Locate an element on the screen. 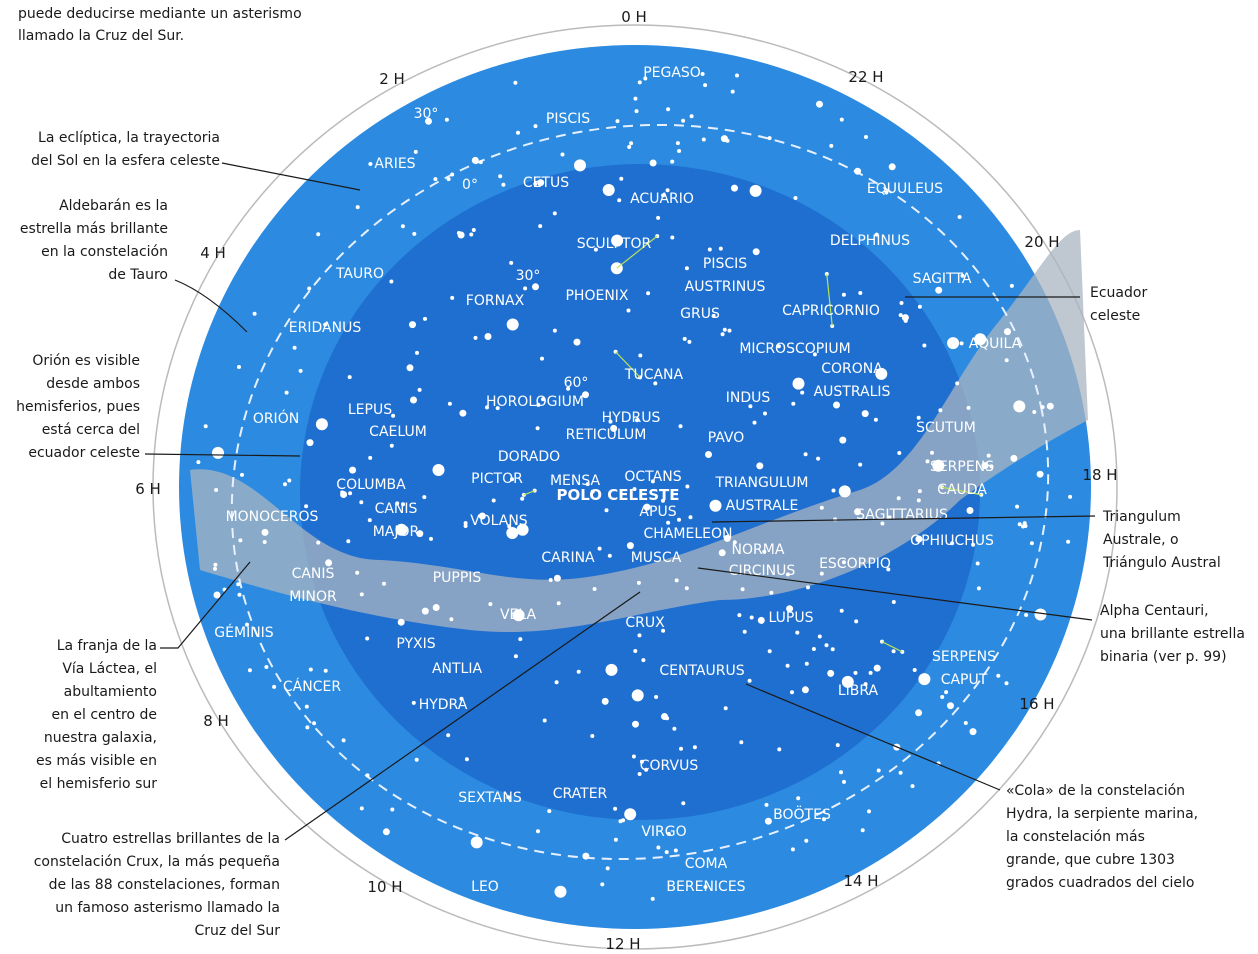 The image size is (1258, 954). constellation-name: BERENICES is located at coordinates (705, 887).